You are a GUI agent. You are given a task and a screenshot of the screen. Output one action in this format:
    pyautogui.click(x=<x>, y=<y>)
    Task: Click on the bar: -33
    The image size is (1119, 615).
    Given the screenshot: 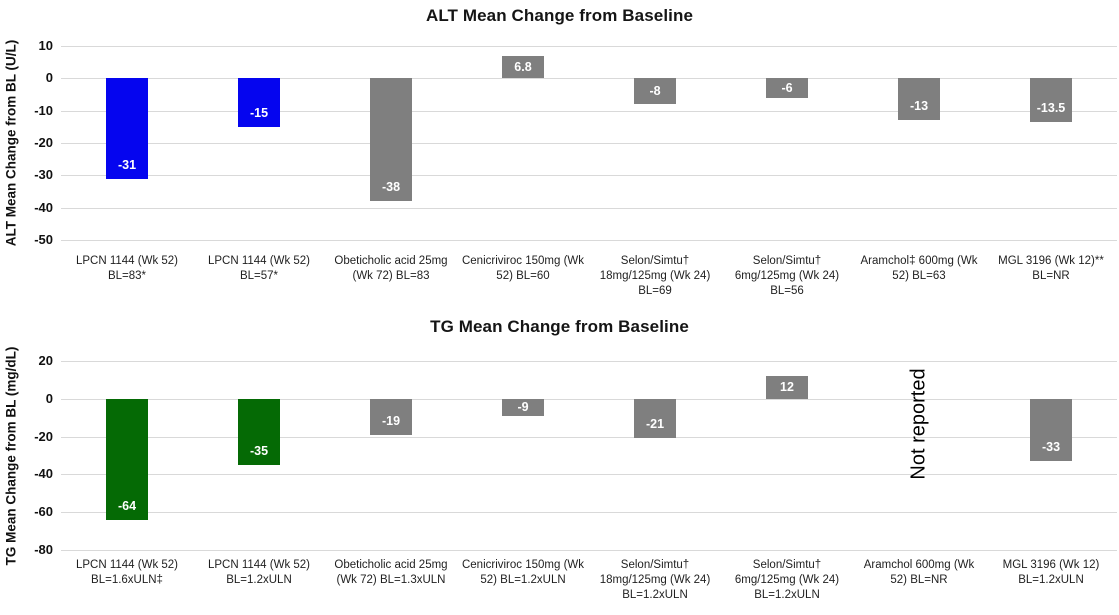 What is the action you would take?
    pyautogui.click(x=1051, y=430)
    